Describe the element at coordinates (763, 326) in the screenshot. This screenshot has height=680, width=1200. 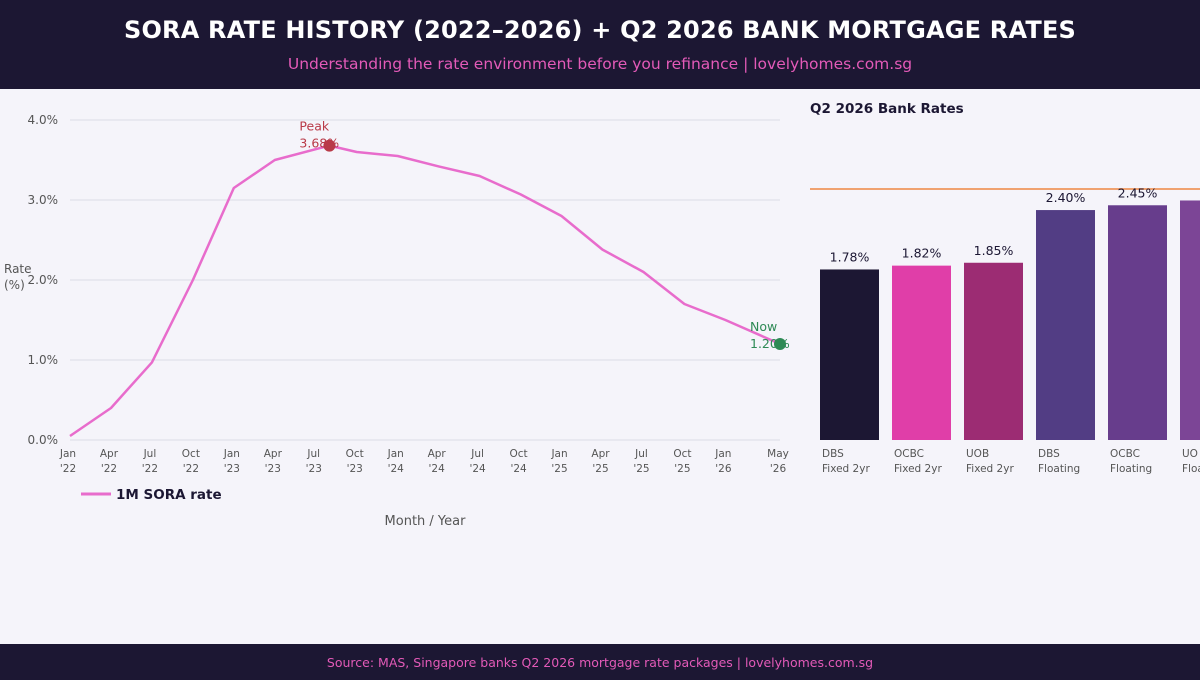
I see `now-label: Now` at that location.